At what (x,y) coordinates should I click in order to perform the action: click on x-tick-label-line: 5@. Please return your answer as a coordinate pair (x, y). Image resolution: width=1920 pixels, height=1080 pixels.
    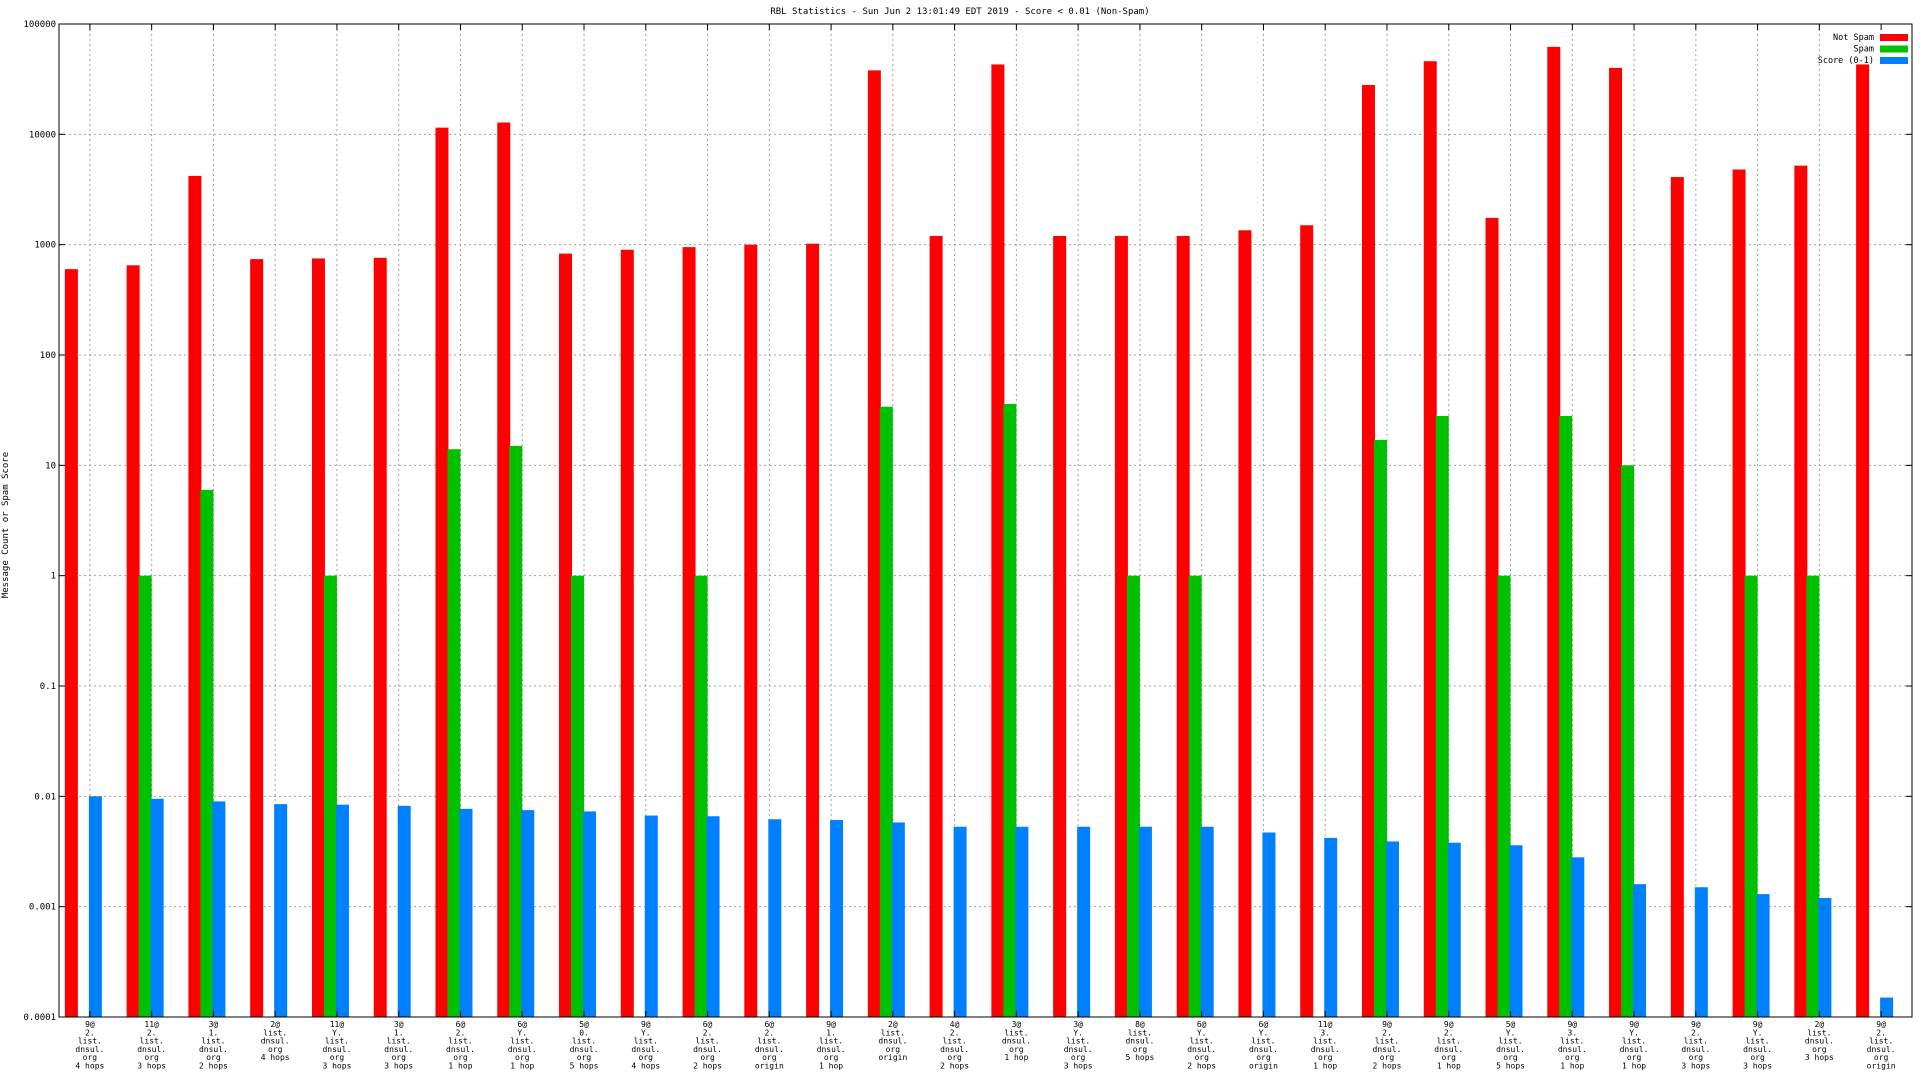
    Looking at the image, I should click on (584, 1024).